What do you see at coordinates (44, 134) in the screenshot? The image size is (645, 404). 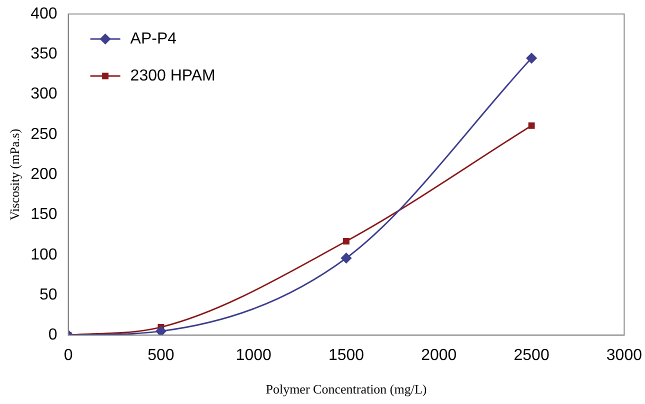 I see `y-tick-label: 250` at bounding box center [44, 134].